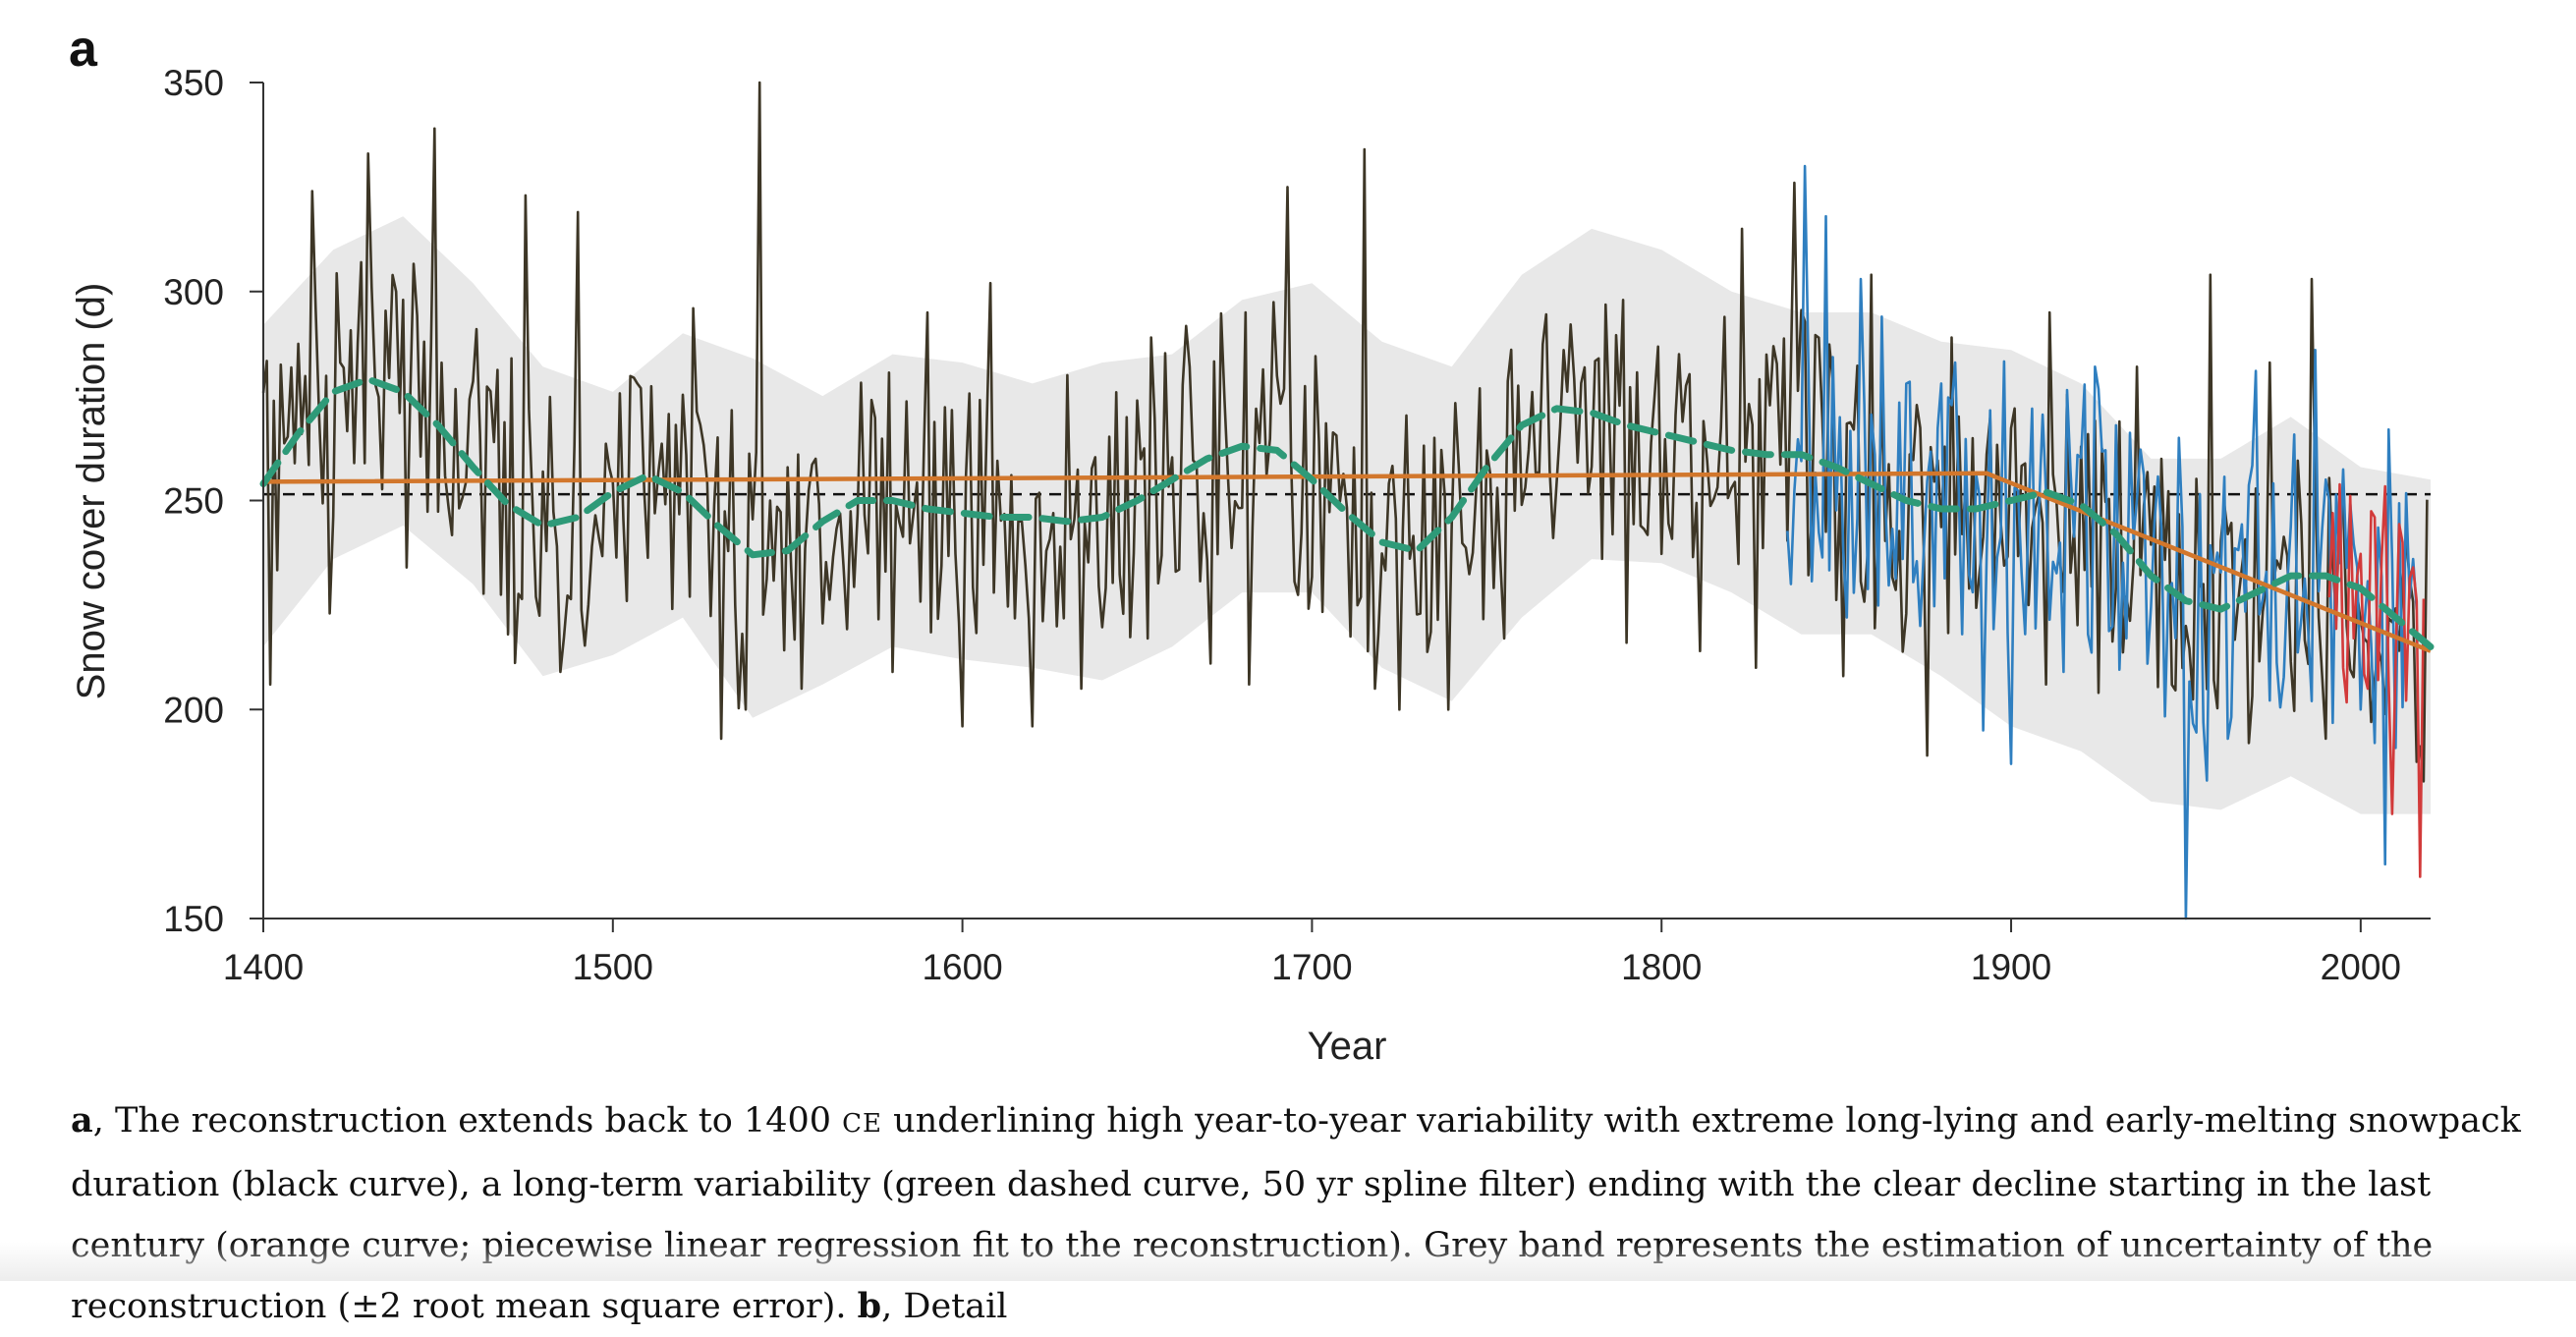 The width and height of the screenshot is (2576, 1337). Describe the element at coordinates (869, 1306) in the screenshot. I see `caption-label-b: b` at that location.